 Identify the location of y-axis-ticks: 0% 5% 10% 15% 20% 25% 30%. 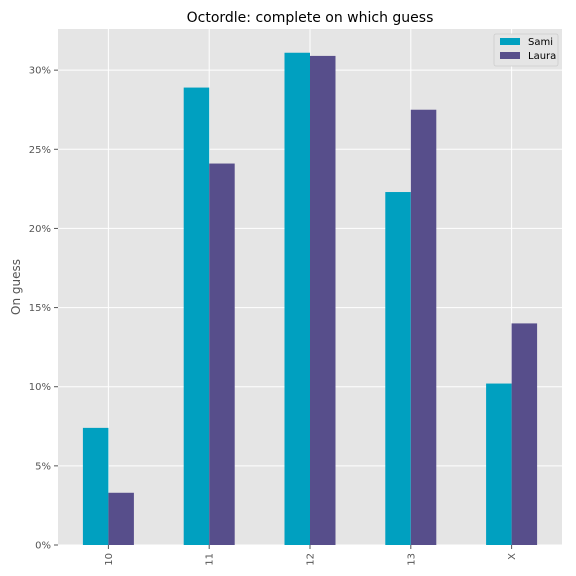
(43, 309).